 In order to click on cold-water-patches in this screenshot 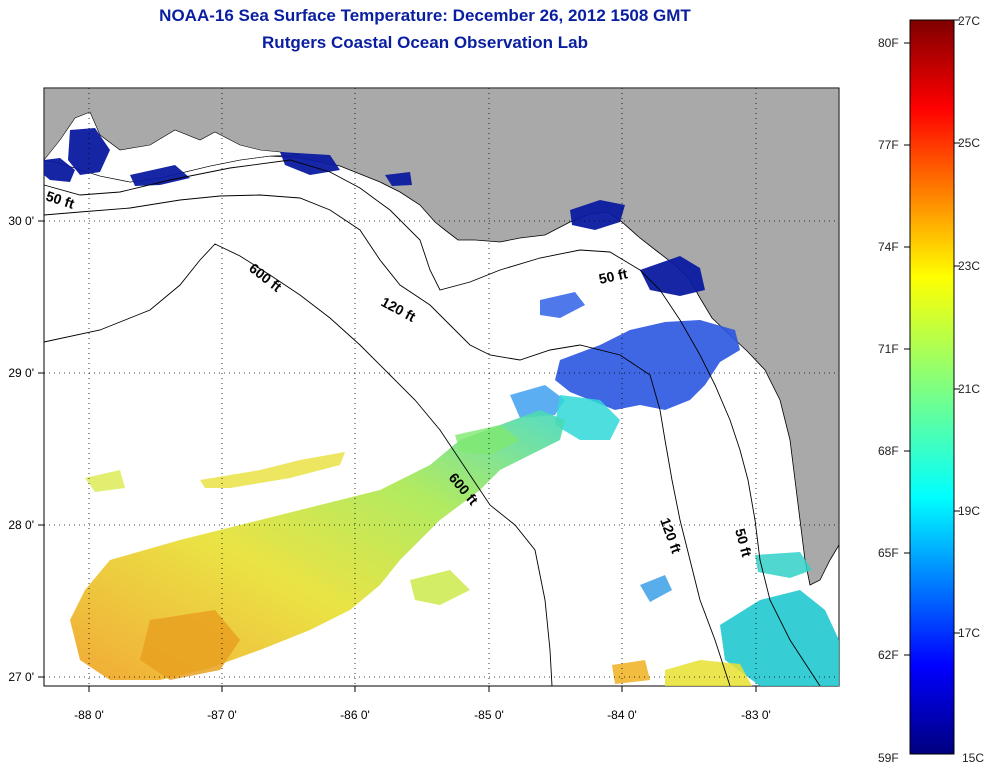, I will do `click(374, 212)`.